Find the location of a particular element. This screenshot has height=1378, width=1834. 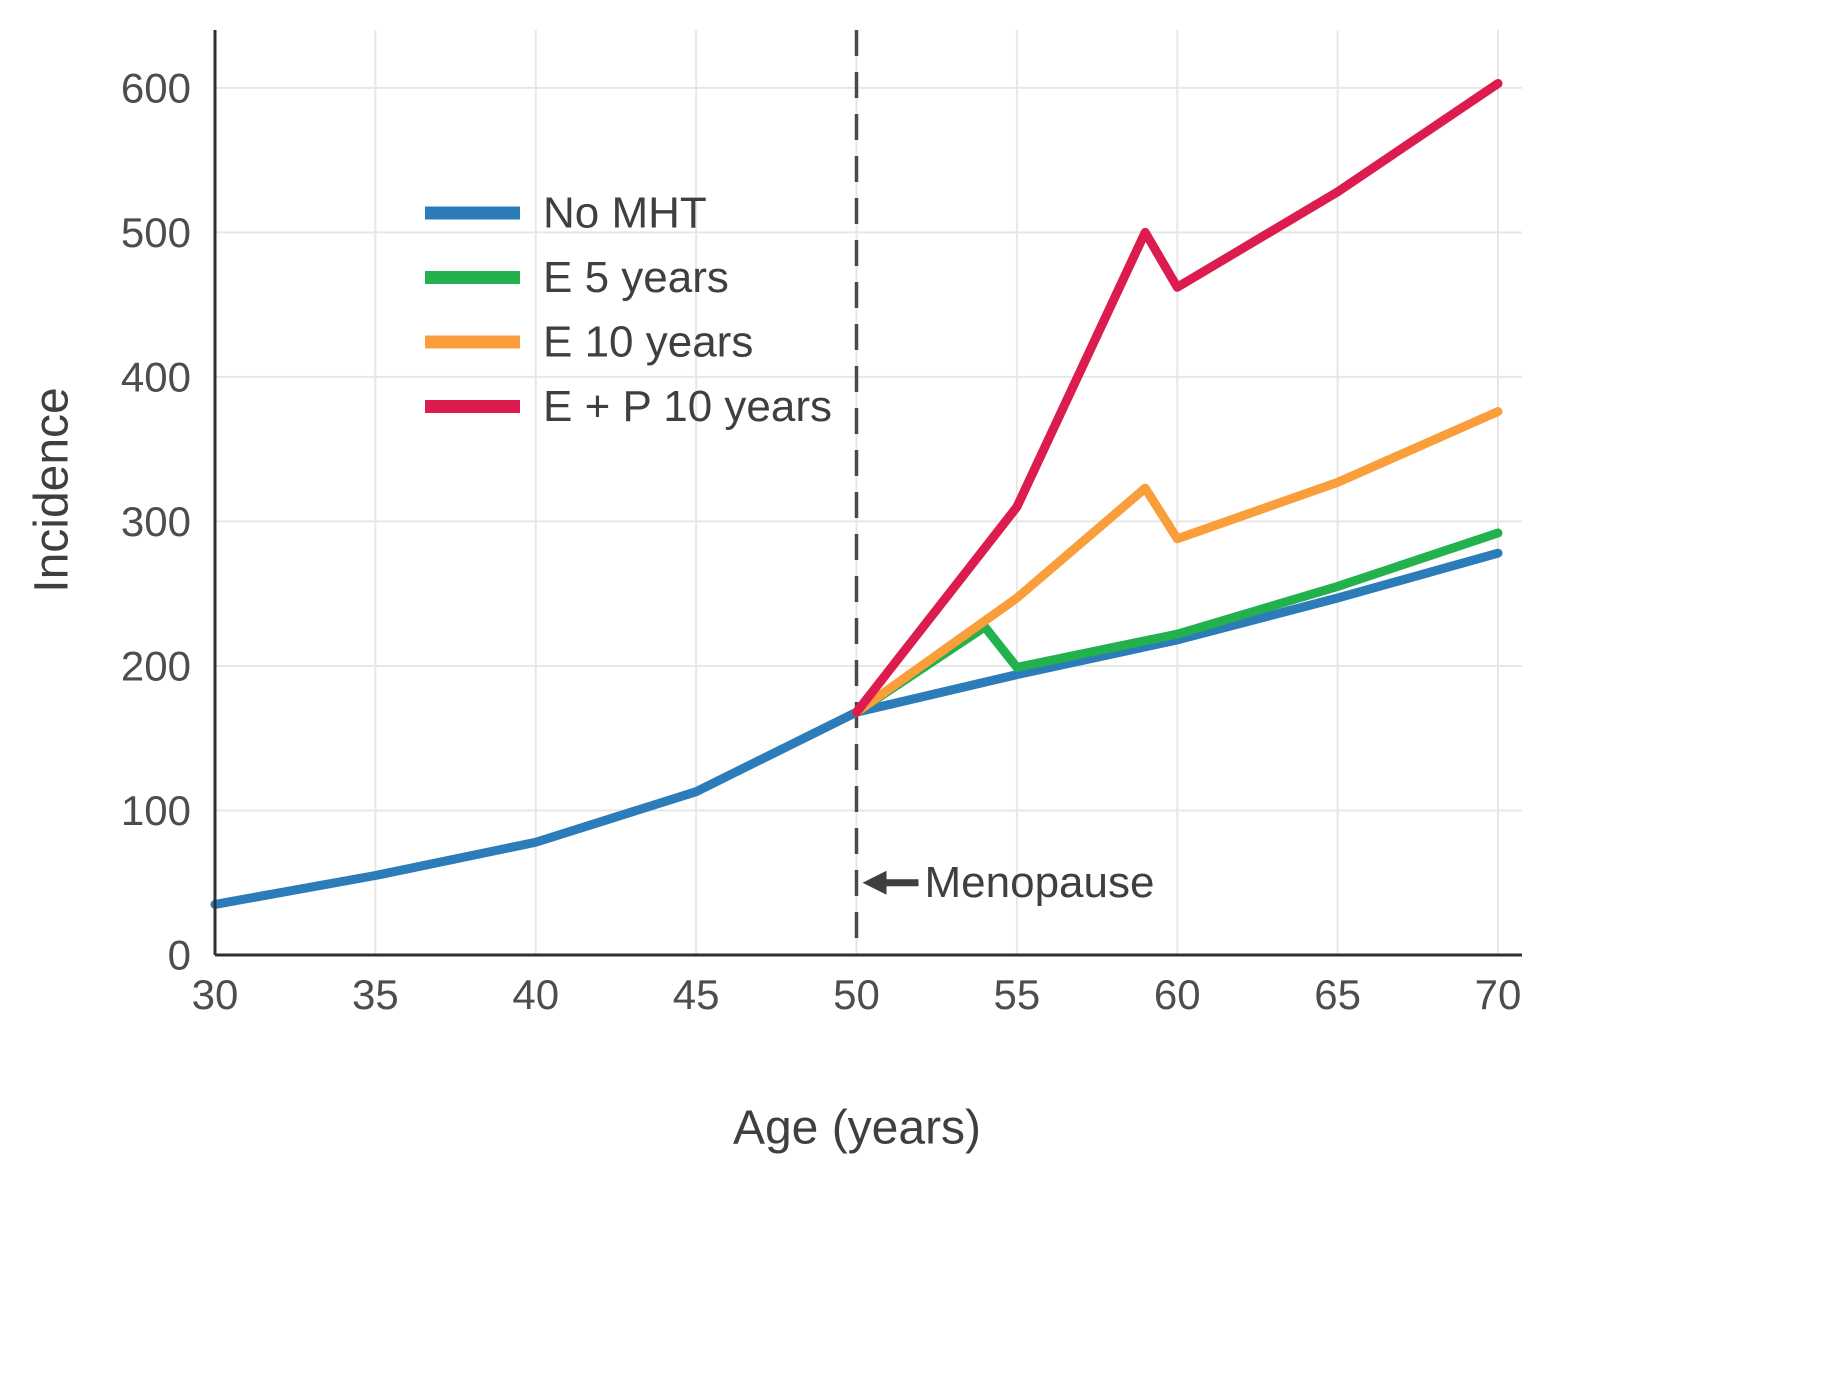

y-tick-label: 300 is located at coordinates (156, 521).